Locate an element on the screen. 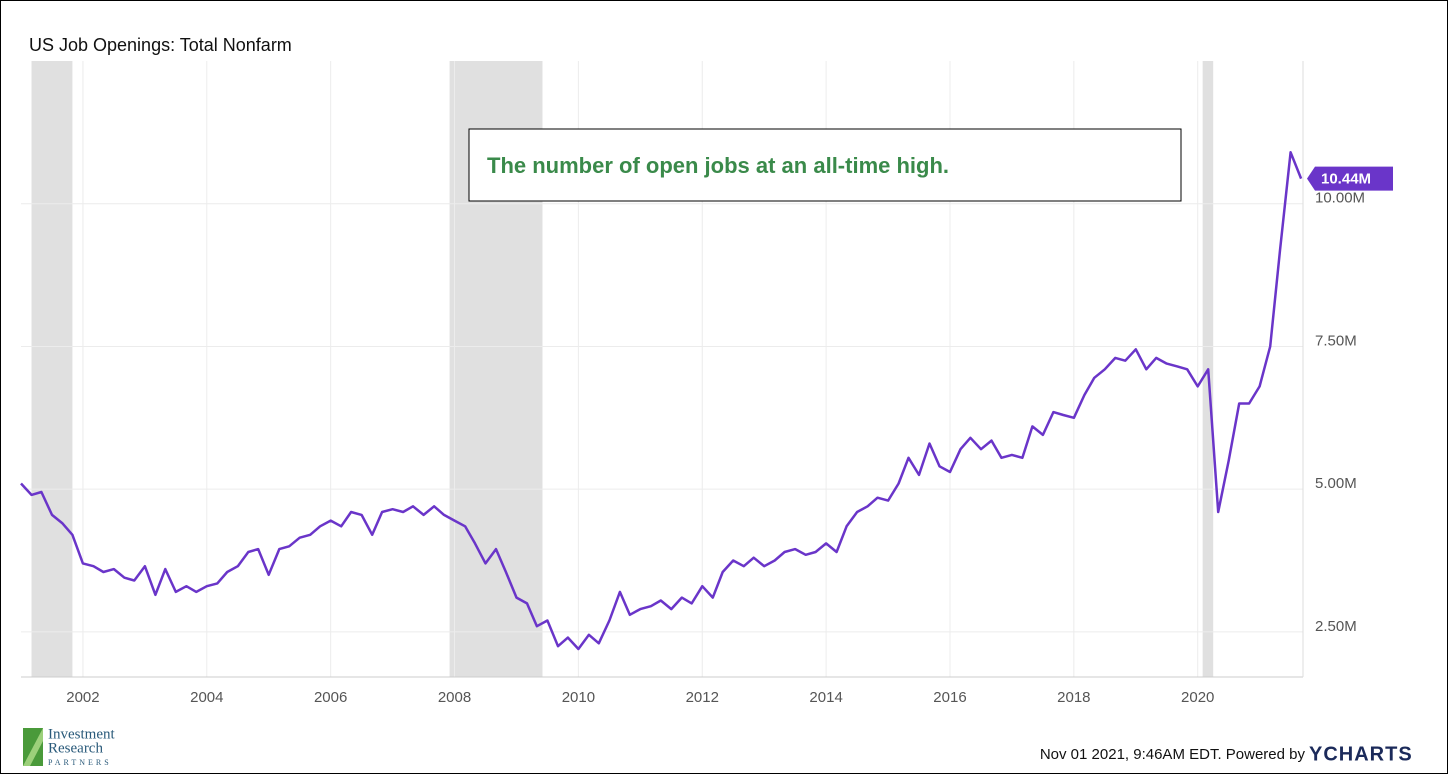 This screenshot has width=1448, height=774. footer-brand: YCHARTS is located at coordinates (1361, 754).